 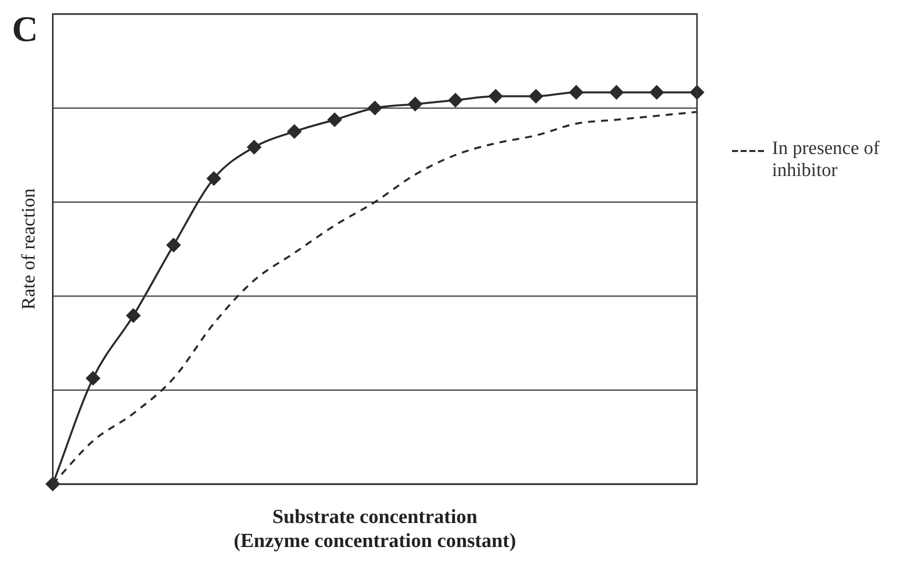 I want to click on legend-label: In presence of inhibitor, so click(x=826, y=160).